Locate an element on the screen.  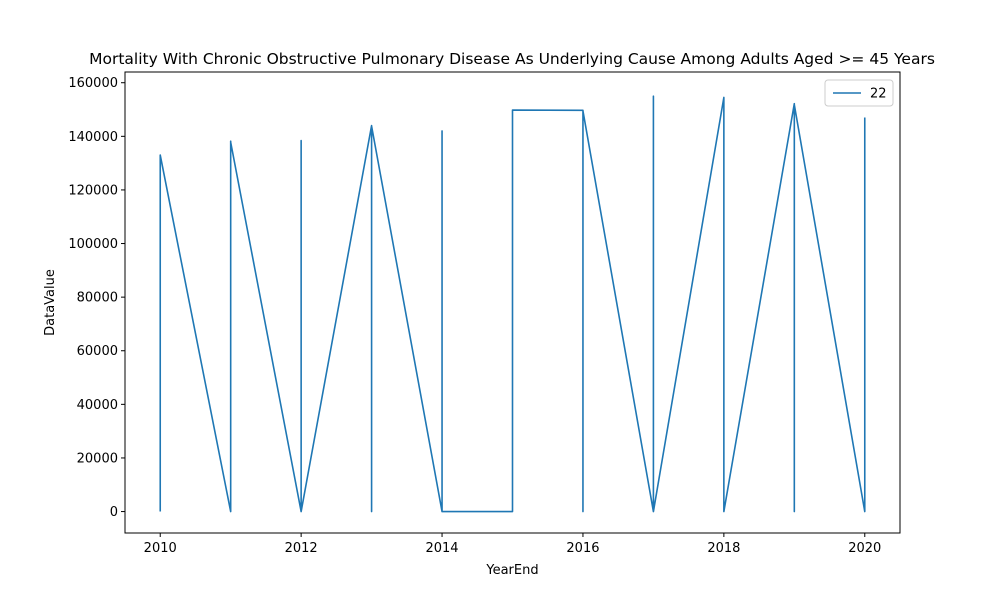
legend: 22 is located at coordinates (859, 93).